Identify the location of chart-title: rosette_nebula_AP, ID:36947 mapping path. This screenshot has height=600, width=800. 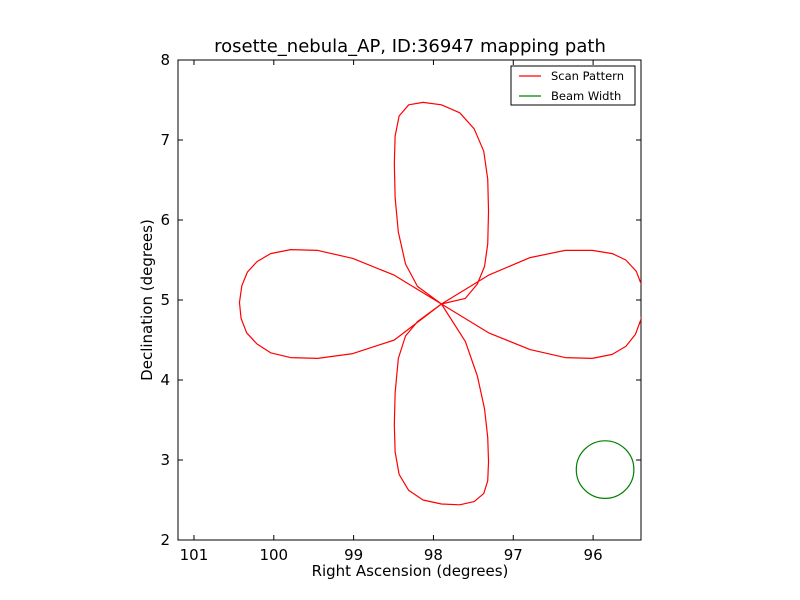
(410, 46).